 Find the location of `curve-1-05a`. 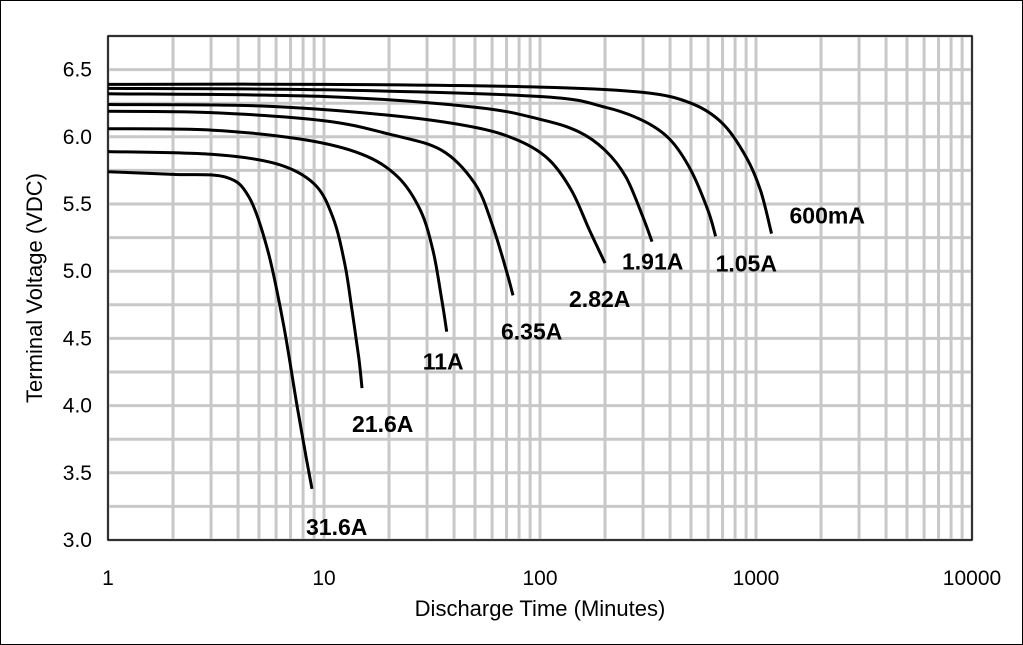

curve-1-05a is located at coordinates (412, 161).